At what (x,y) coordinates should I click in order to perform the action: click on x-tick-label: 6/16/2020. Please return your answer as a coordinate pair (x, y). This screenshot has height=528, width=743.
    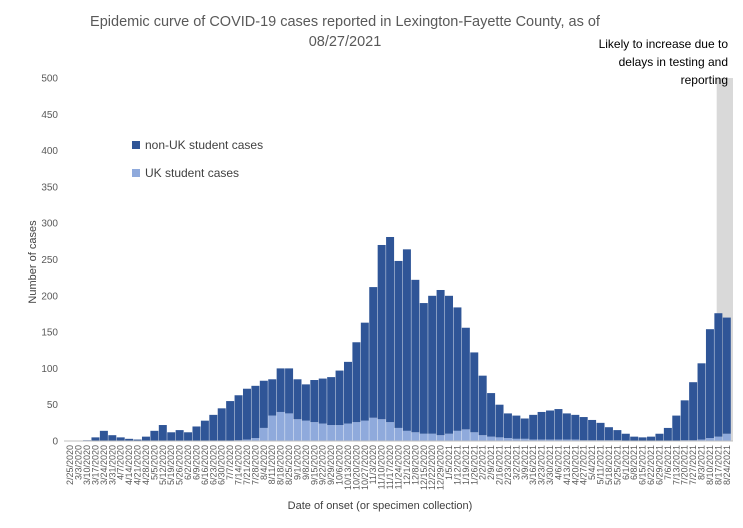
    Looking at the image, I should click on (205, 465).